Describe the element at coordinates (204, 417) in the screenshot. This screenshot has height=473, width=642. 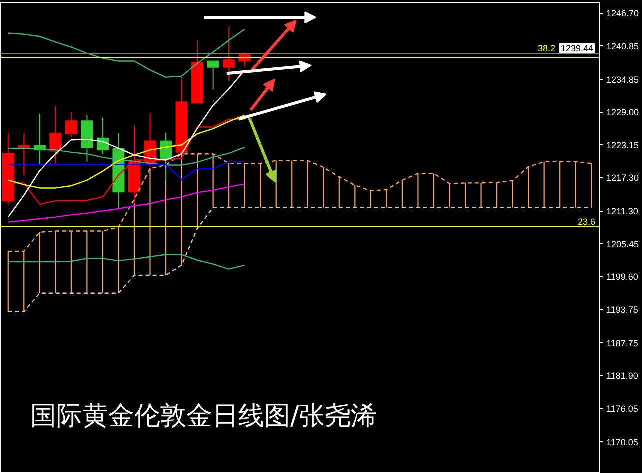
I see `text: 国际黄金伦敦金日线图/张尧浠` at that location.